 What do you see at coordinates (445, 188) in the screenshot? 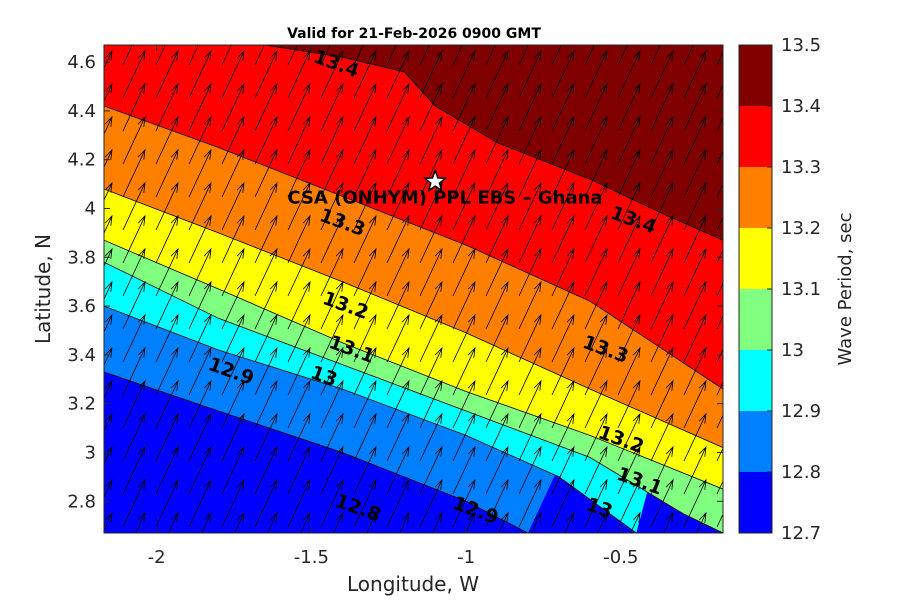
I see `site-marker: CSA (ONHYM) PPL EBS – Ghana` at bounding box center [445, 188].